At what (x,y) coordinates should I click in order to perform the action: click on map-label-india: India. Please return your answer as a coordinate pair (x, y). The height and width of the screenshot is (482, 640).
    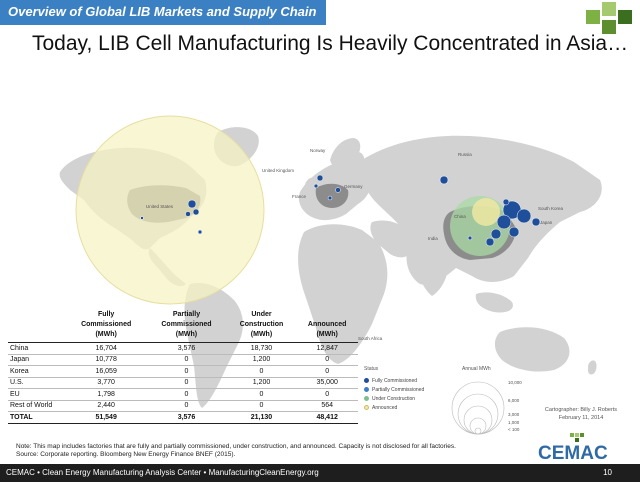
    Looking at the image, I should click on (433, 238).